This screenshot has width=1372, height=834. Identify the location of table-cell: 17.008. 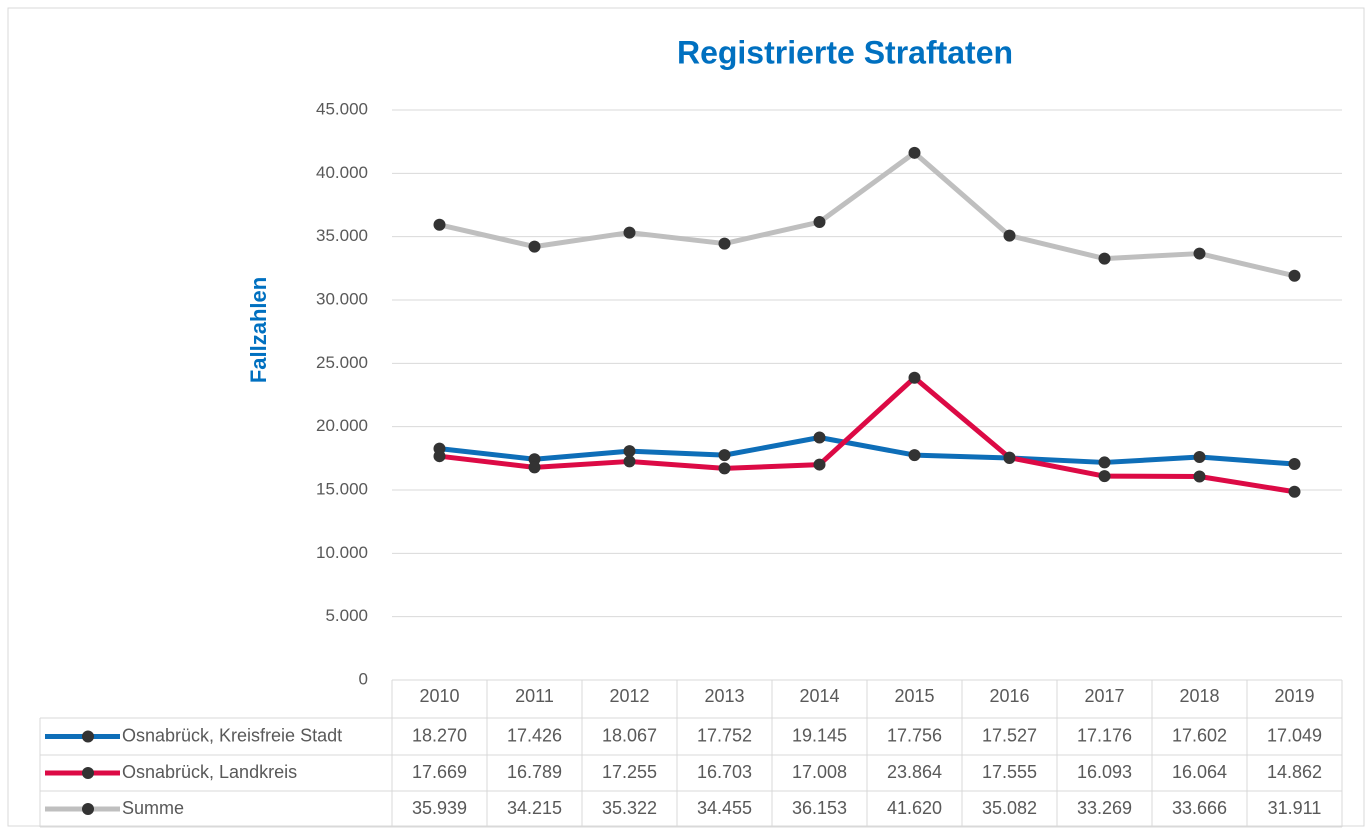
(819, 772).